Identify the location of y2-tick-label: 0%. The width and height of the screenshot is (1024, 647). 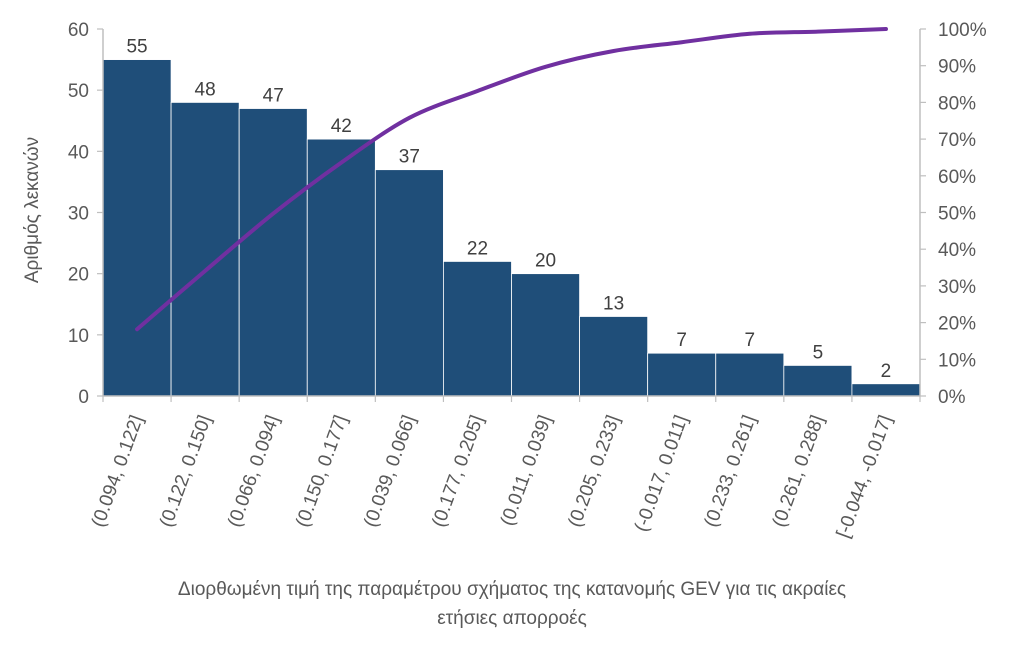
(952, 397).